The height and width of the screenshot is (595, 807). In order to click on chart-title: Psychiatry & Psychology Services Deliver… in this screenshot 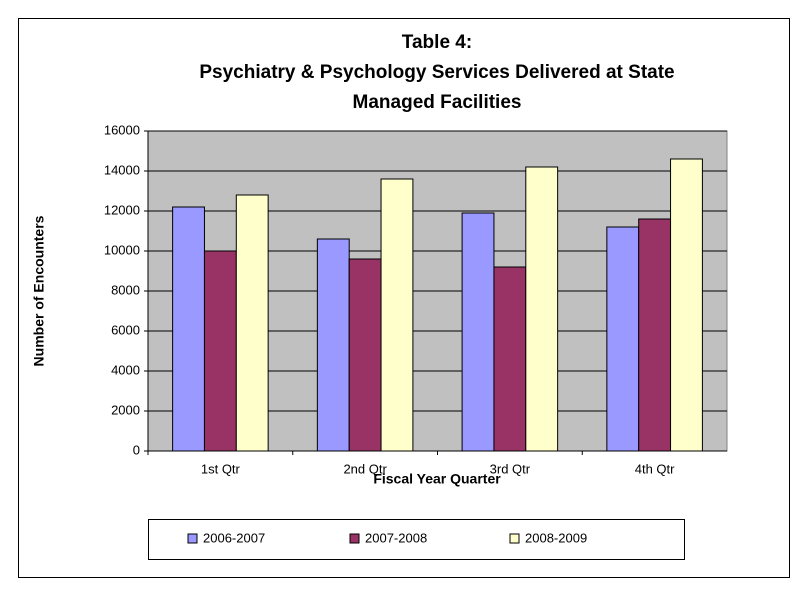, I will do `click(436, 72)`.